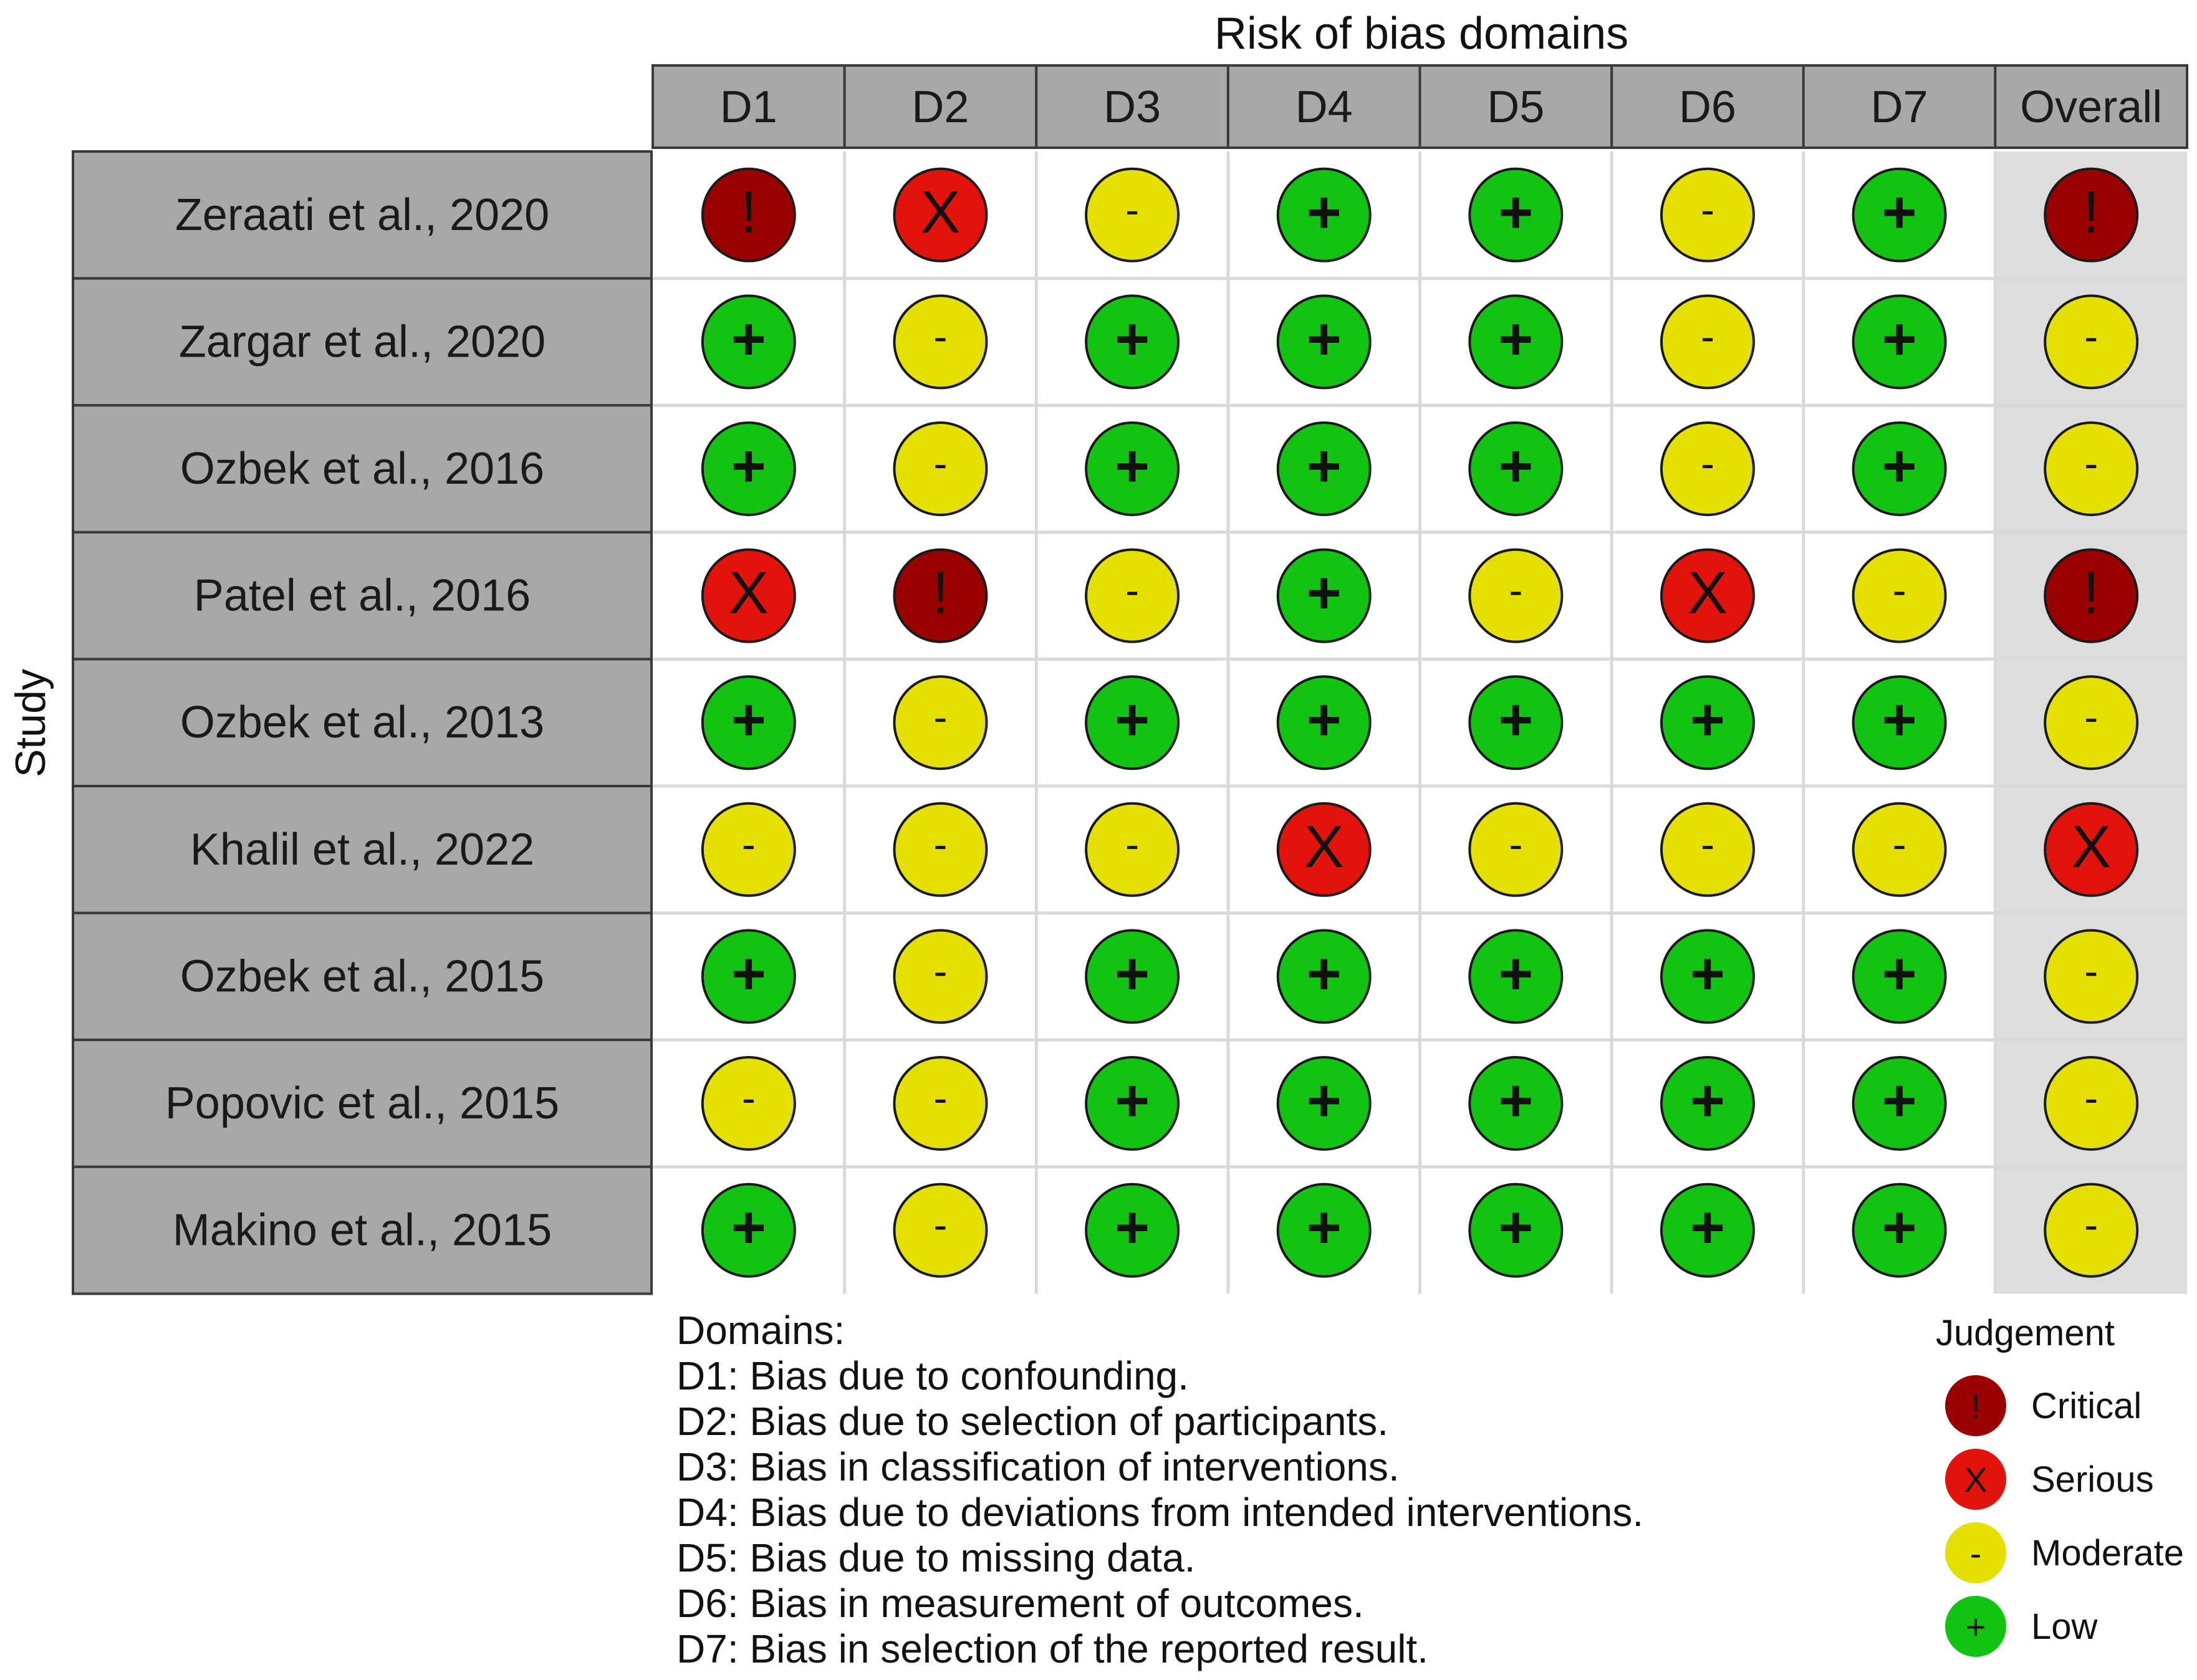 The height and width of the screenshot is (1680, 2197). I want to click on header-label-overall: Overall, so click(2091, 107).